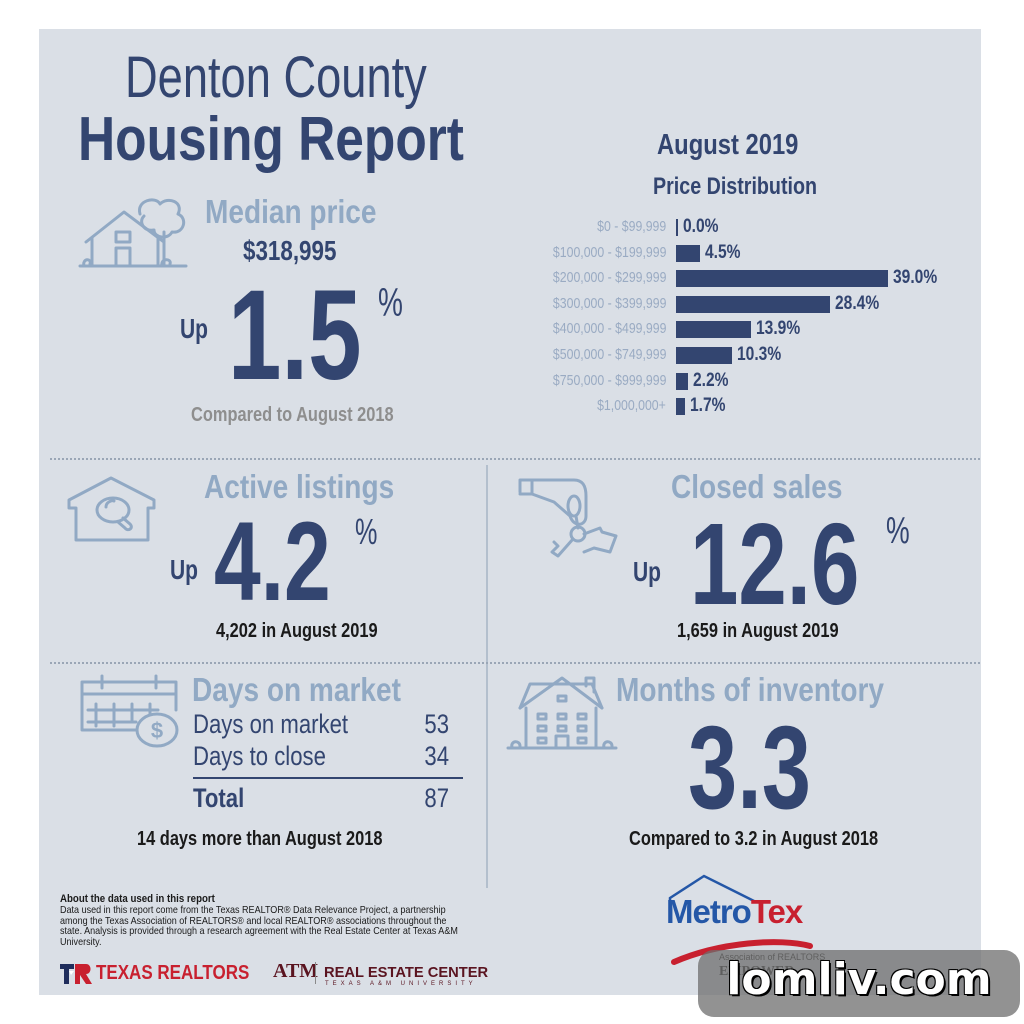  I want to click on watermark-text: lomliv.com, so click(859, 979).